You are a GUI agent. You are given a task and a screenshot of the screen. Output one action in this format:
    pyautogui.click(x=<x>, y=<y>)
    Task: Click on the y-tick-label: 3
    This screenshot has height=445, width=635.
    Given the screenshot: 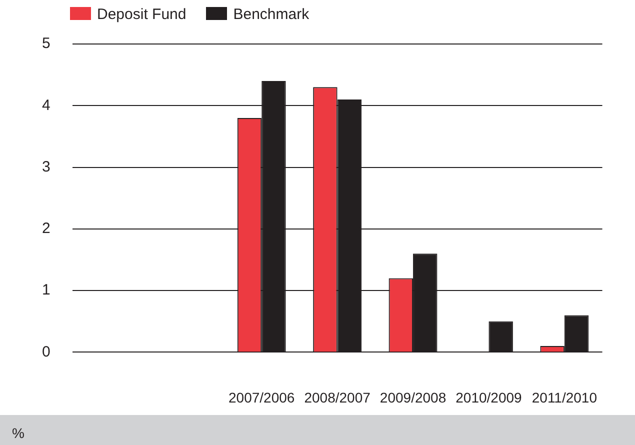 What is the action you would take?
    pyautogui.click(x=46, y=167)
    